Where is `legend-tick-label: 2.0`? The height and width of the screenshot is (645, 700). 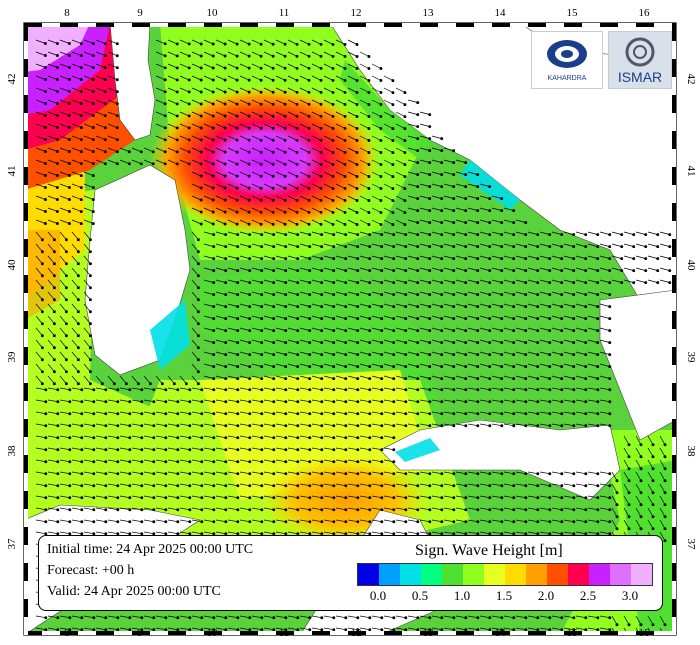
legend-tick-label: 2.0 is located at coordinates (546, 595).